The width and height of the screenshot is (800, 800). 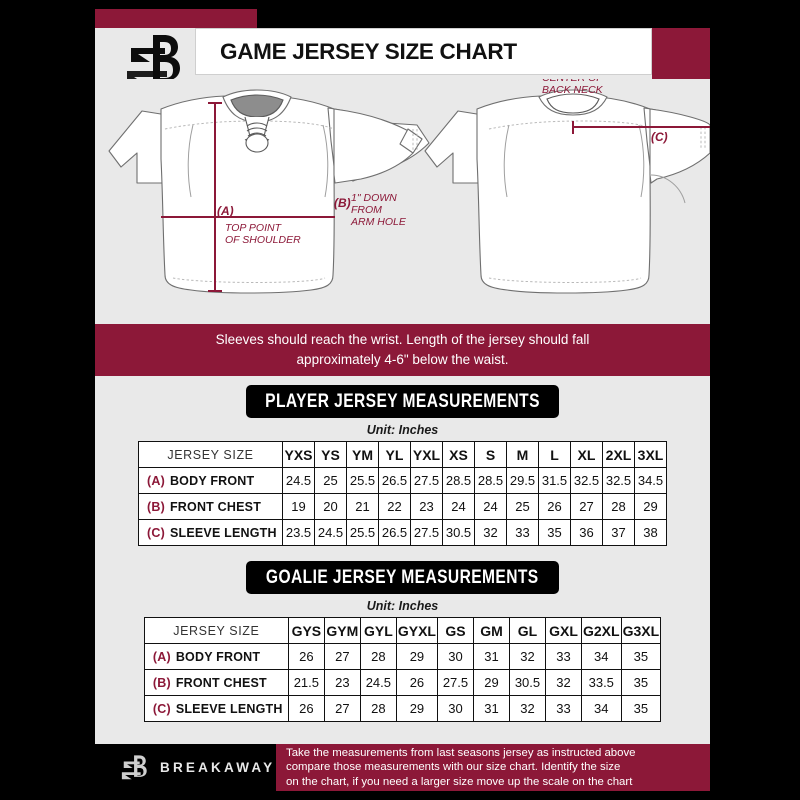 What do you see at coordinates (394, 454) in the screenshot?
I see `size-column-header: YL` at bounding box center [394, 454].